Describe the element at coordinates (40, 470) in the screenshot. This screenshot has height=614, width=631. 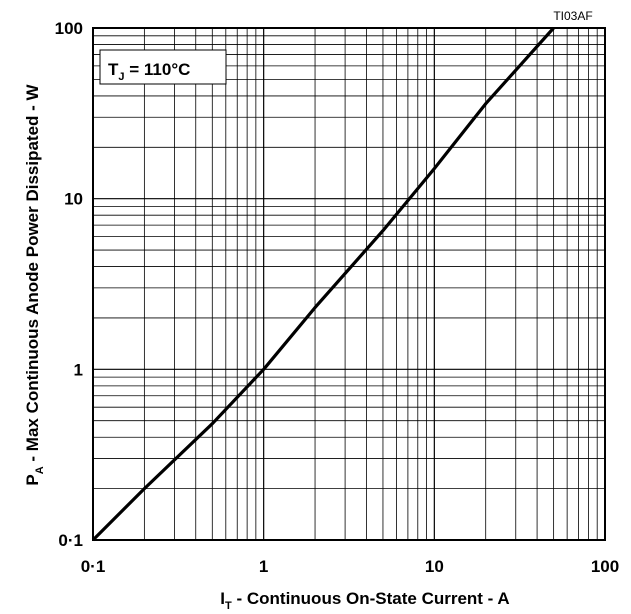
I see `y-axis-label-sub: A` at that location.